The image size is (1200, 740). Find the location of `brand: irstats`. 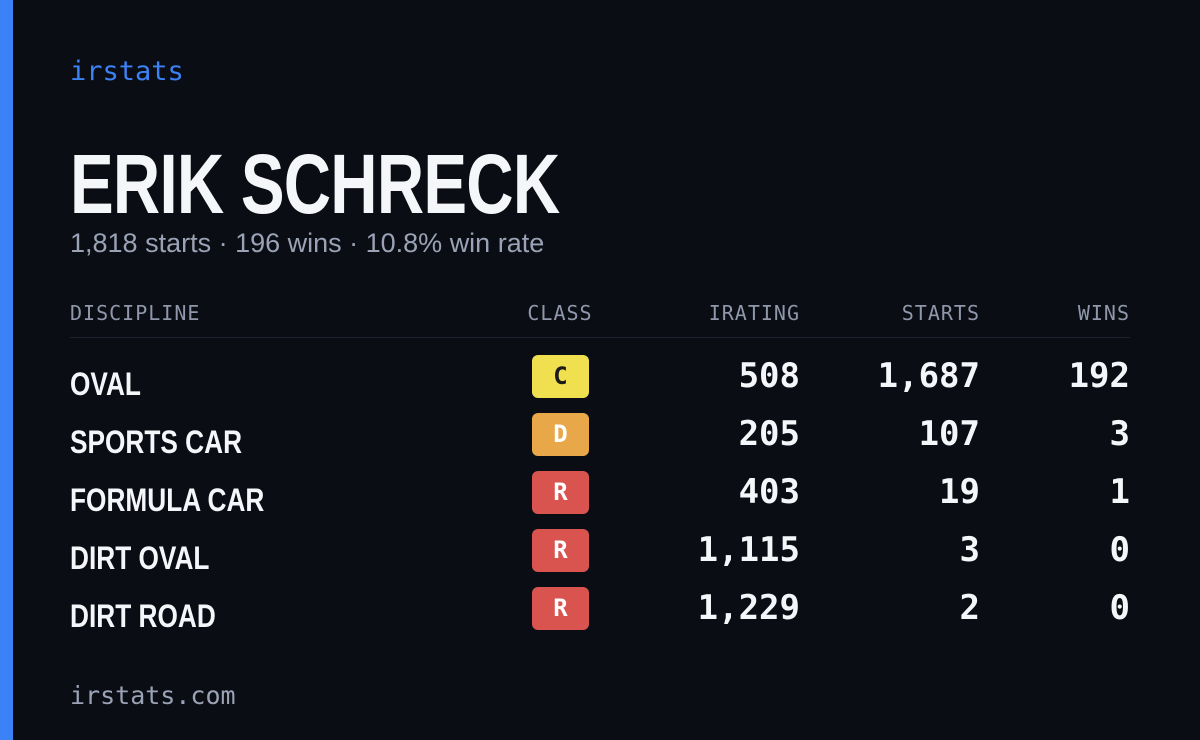

brand: irstats is located at coordinates (127, 71).